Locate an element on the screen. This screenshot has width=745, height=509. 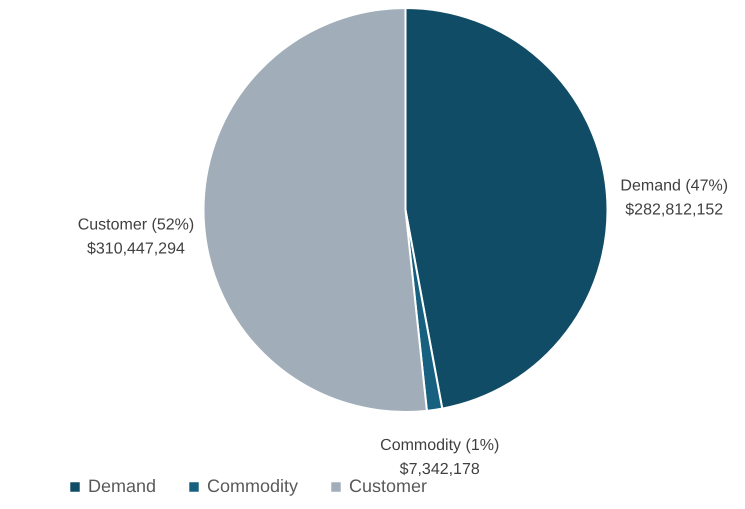
legend-label: Commodity is located at coordinates (252, 486).